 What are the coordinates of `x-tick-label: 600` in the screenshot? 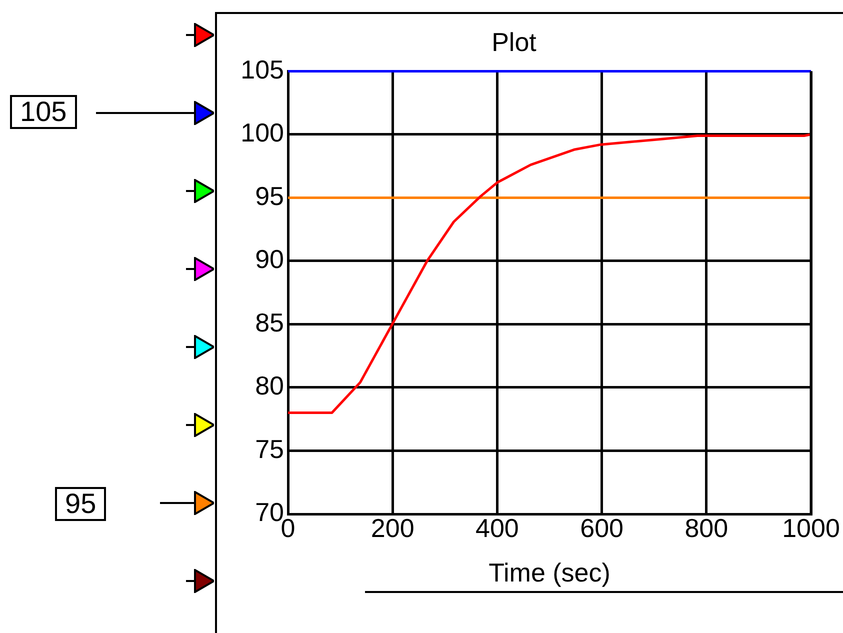 It's located at (602, 527).